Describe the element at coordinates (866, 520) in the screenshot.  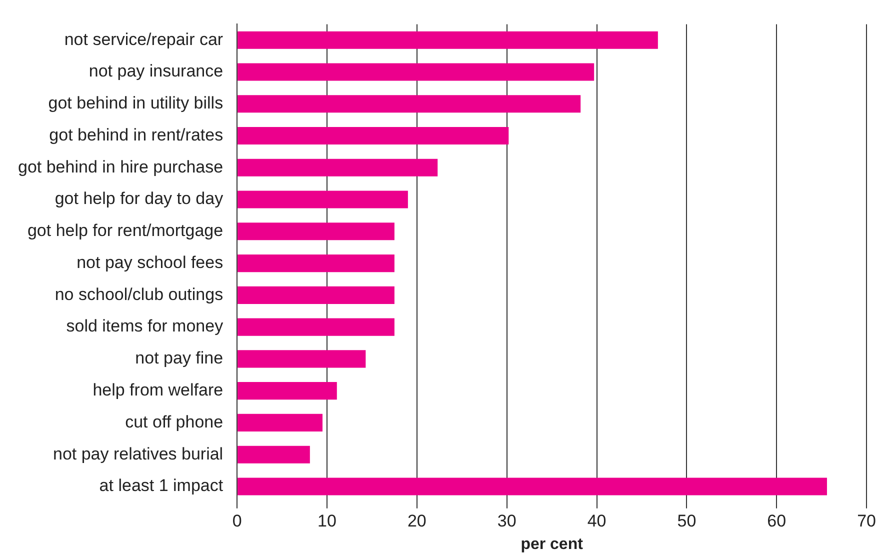
I see `x-tick-label: 70` at that location.